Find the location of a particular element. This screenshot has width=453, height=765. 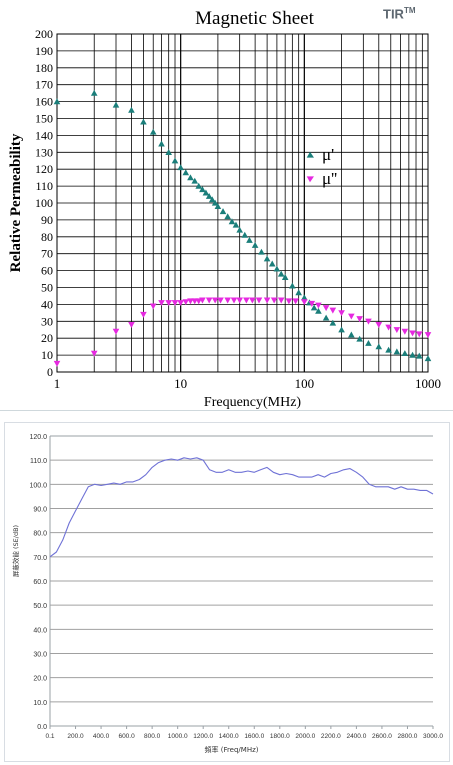

x-tick-label: 2600.0 is located at coordinates (382, 736).